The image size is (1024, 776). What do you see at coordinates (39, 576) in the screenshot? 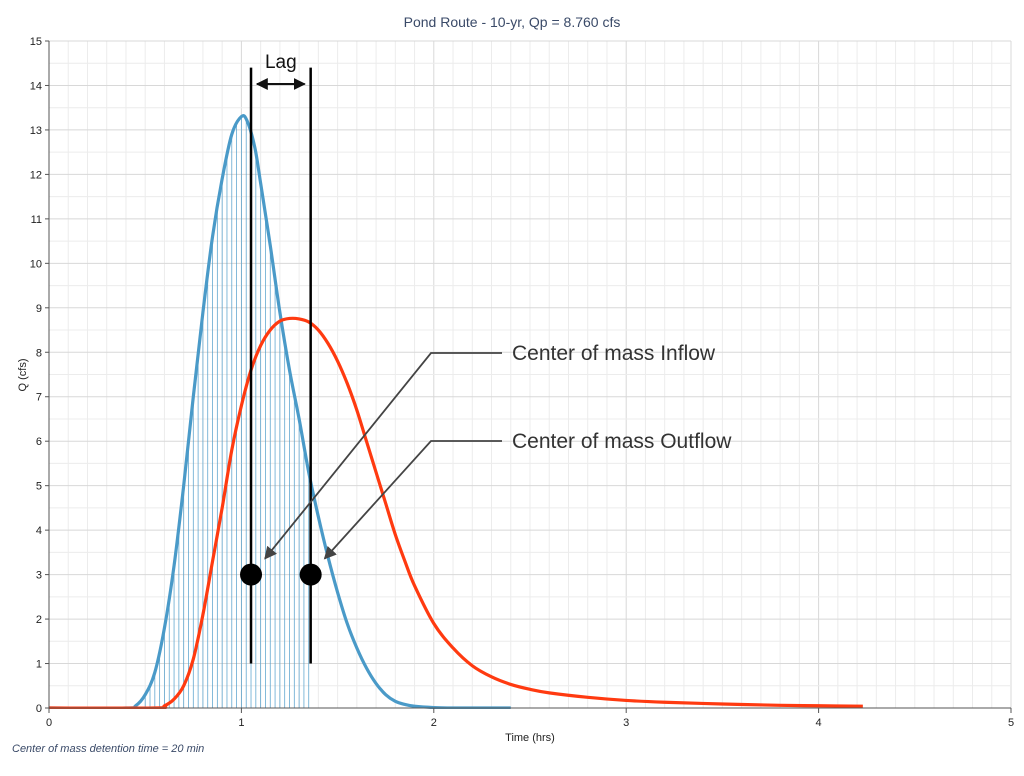
I see `y-tick-label: 3` at bounding box center [39, 576].